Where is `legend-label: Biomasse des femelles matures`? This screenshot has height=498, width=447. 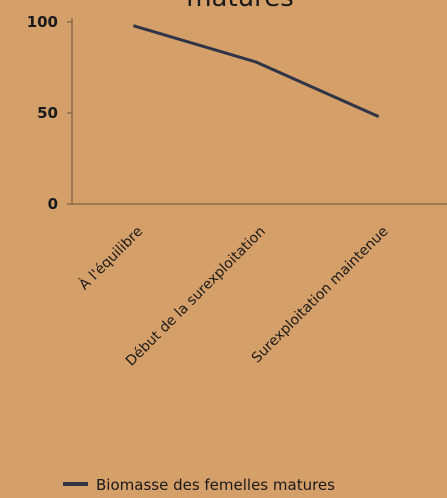
legend-label: Biomasse des femelles matures is located at coordinates (215, 485).